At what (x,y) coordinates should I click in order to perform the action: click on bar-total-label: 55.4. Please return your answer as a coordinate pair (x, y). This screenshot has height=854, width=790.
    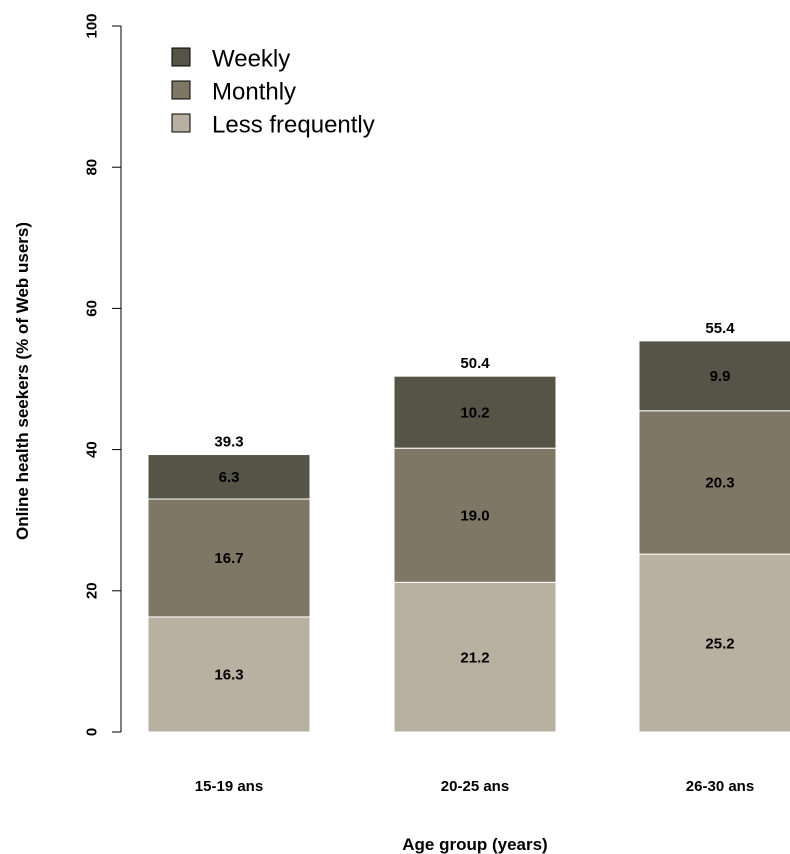
    Looking at the image, I should click on (720, 328).